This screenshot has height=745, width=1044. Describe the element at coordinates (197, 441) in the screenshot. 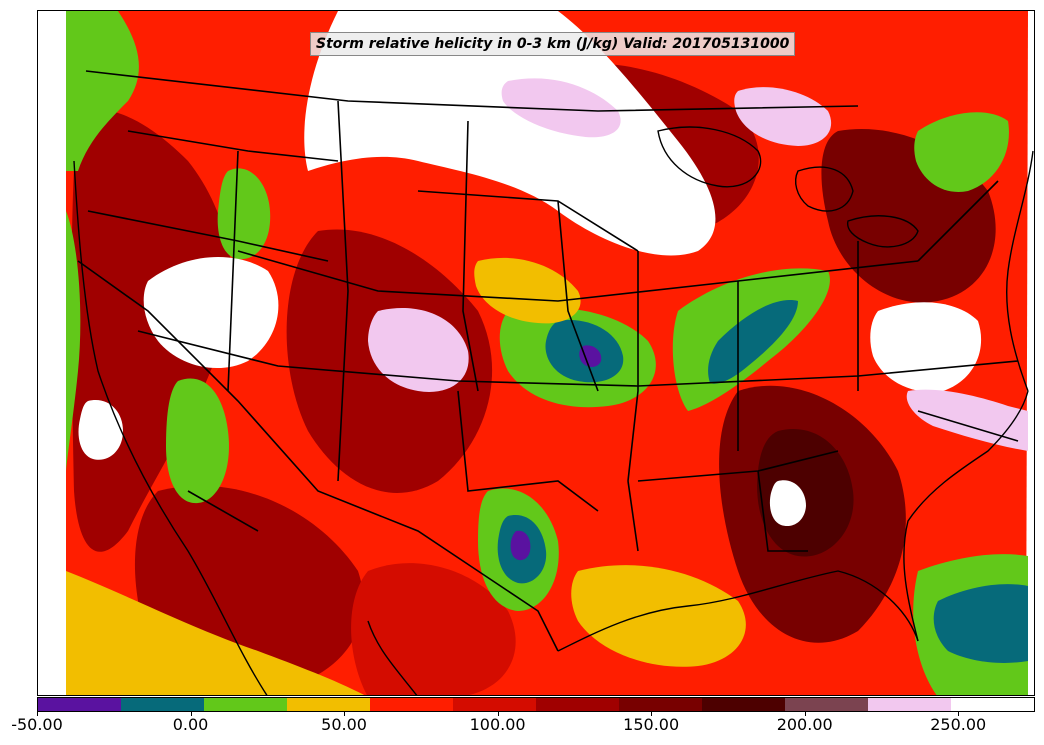

I see `field-green-southwest` at that location.